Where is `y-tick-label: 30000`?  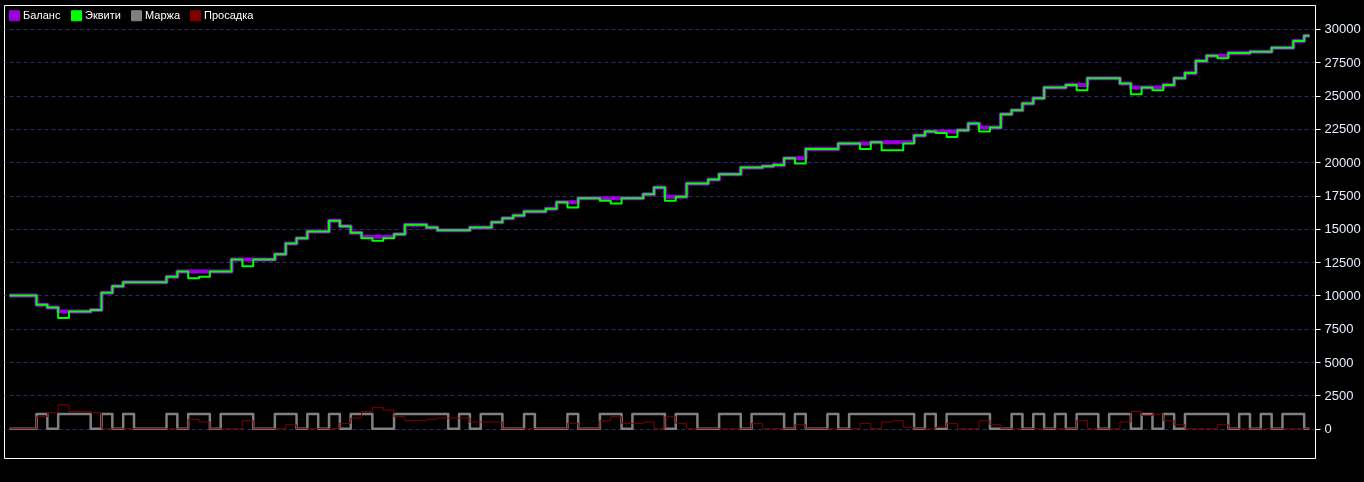 y-tick-label: 30000 is located at coordinates (1342, 29).